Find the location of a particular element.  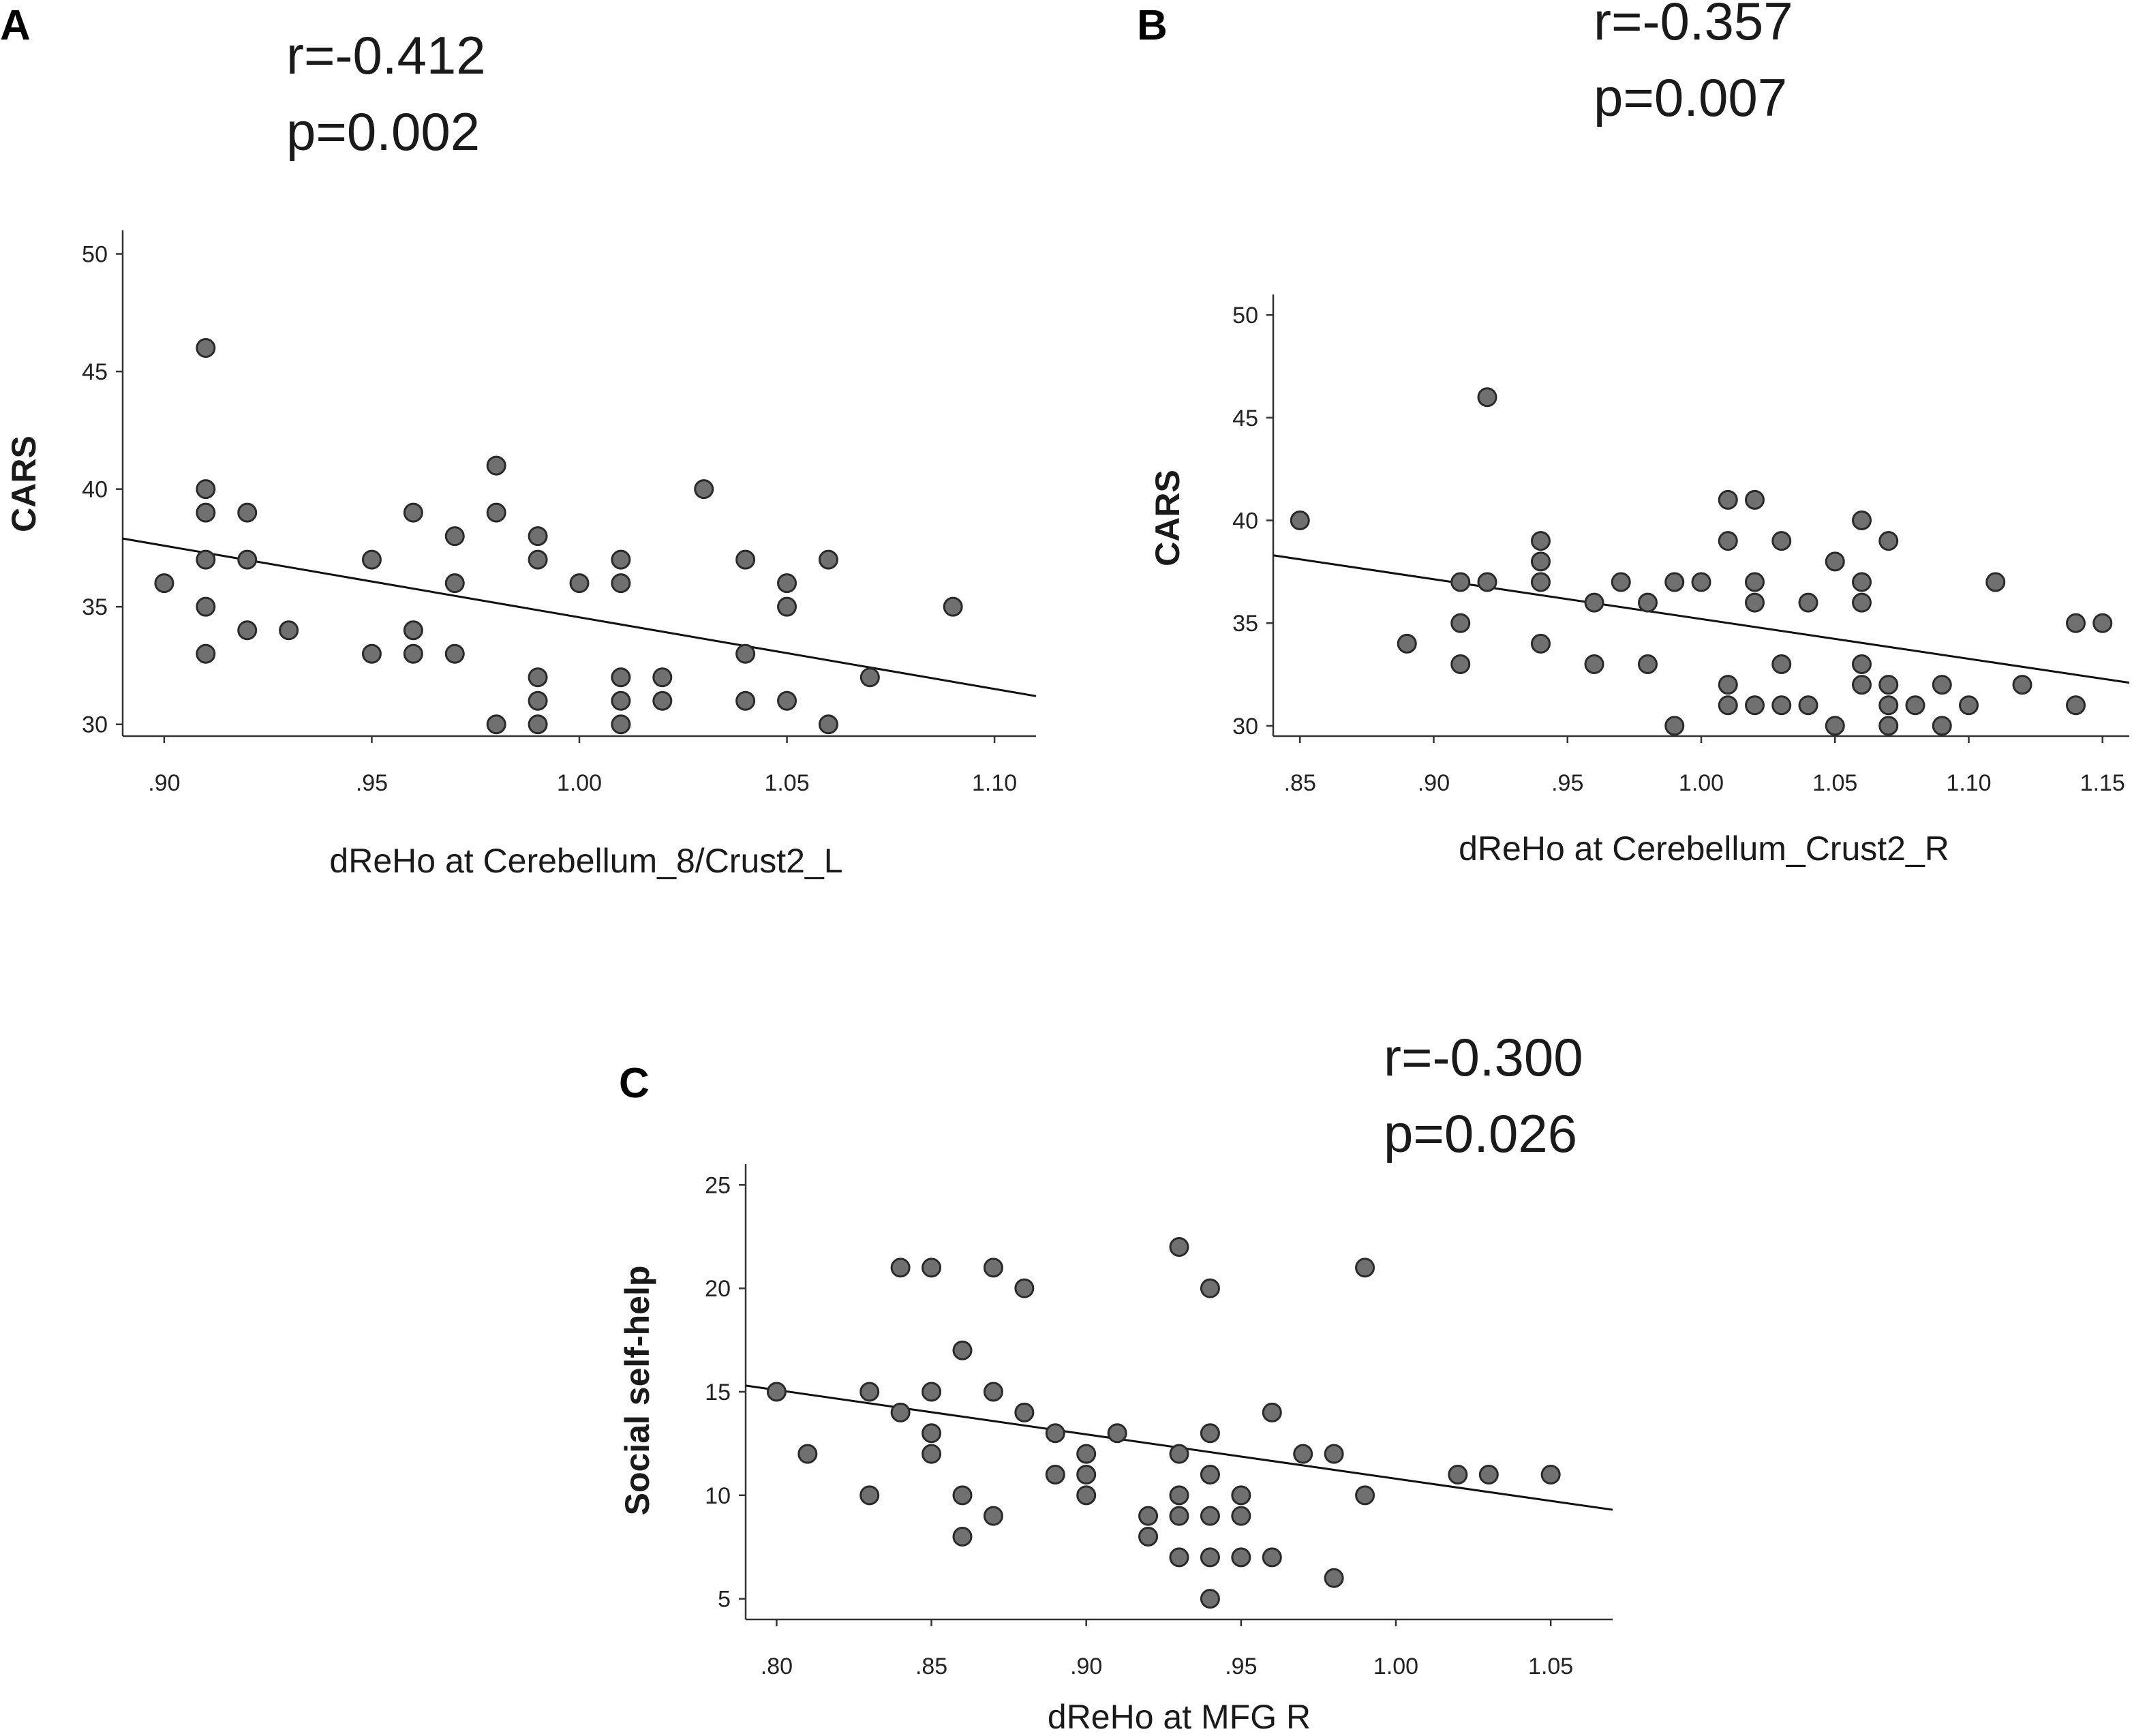

panel-c-x-tick-label: .80 is located at coordinates (777, 1667).